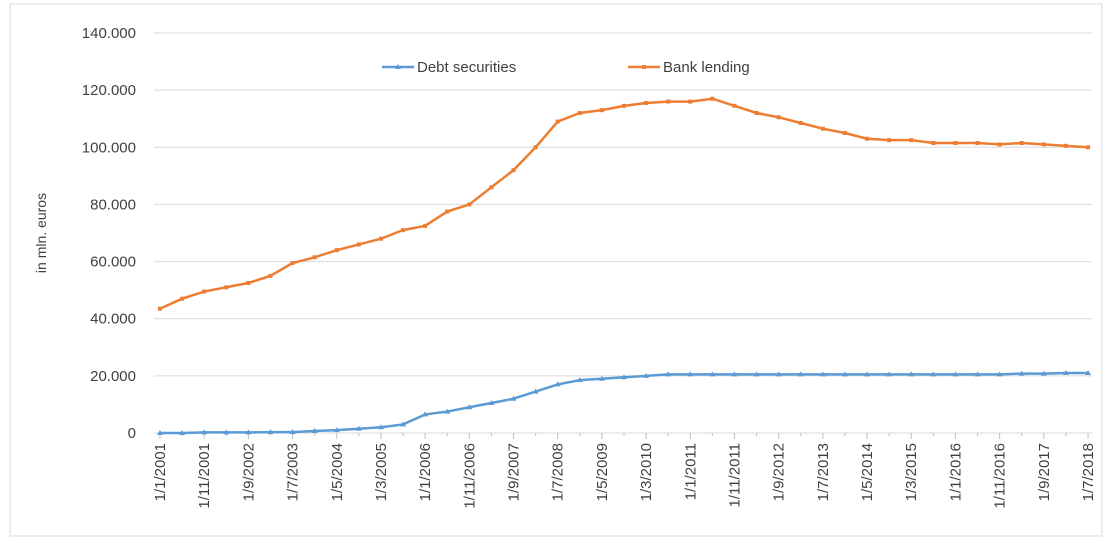  What do you see at coordinates (690, 471) in the screenshot?
I see `x-tick-label: 1/1/2011` at bounding box center [690, 471].